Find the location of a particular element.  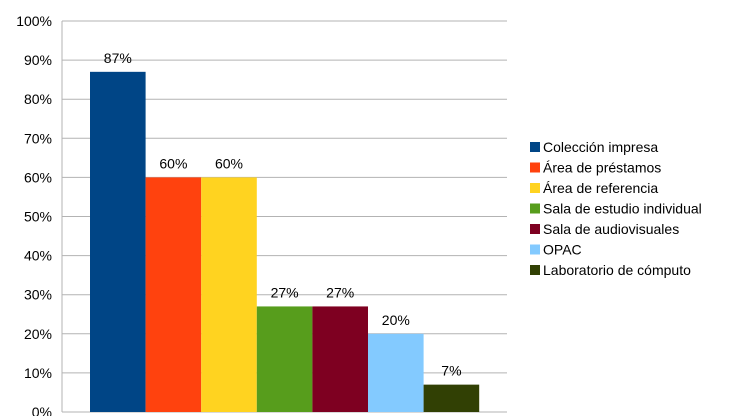

y-tick-label: 30% is located at coordinates (38, 295).